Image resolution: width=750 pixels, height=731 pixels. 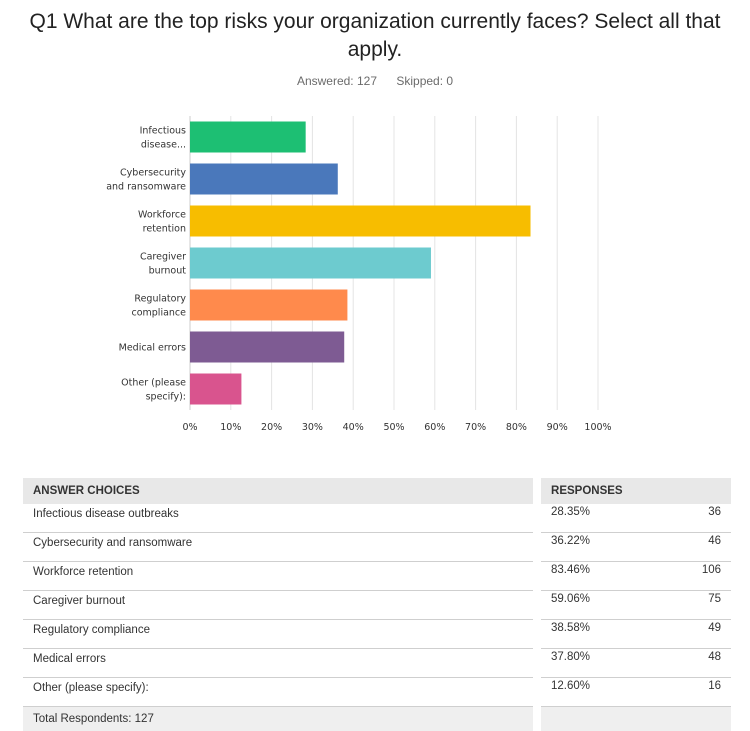 I want to click on response-count-cell: 48, so click(x=676, y=663).